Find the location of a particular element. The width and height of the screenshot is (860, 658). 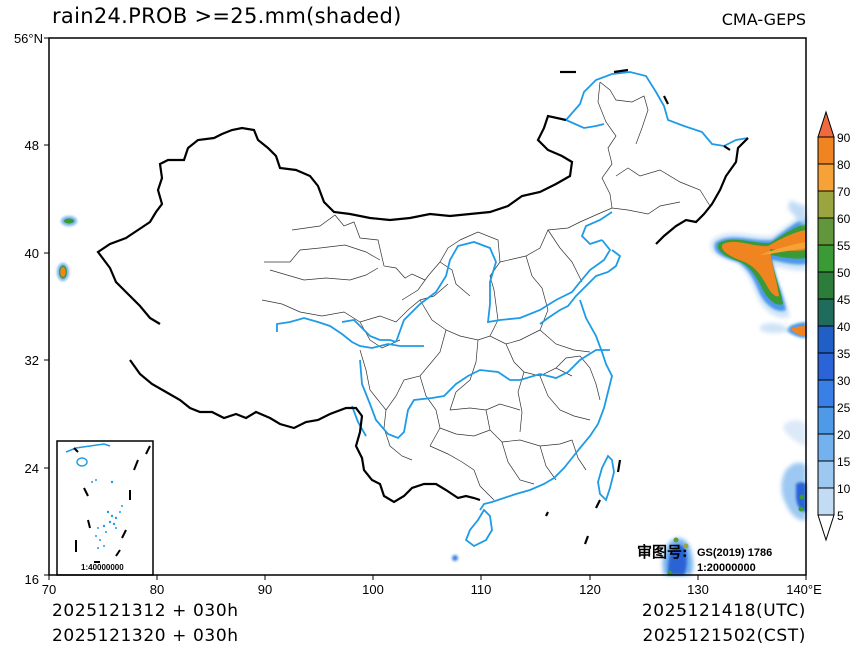

cb-label-15: 15 is located at coordinates (844, 462).